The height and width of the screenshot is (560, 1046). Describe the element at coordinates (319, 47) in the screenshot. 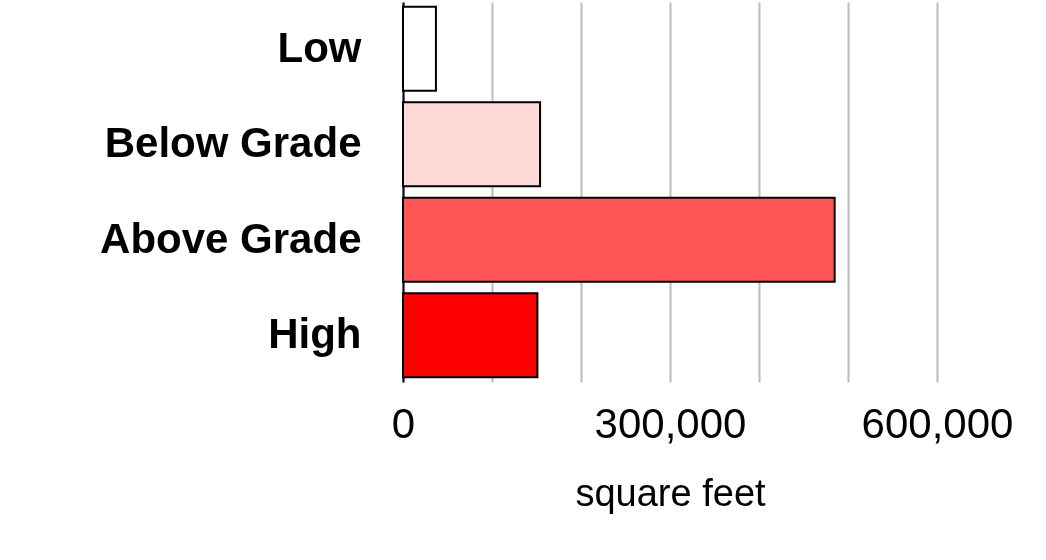

I see `y-tick-label: Low` at that location.